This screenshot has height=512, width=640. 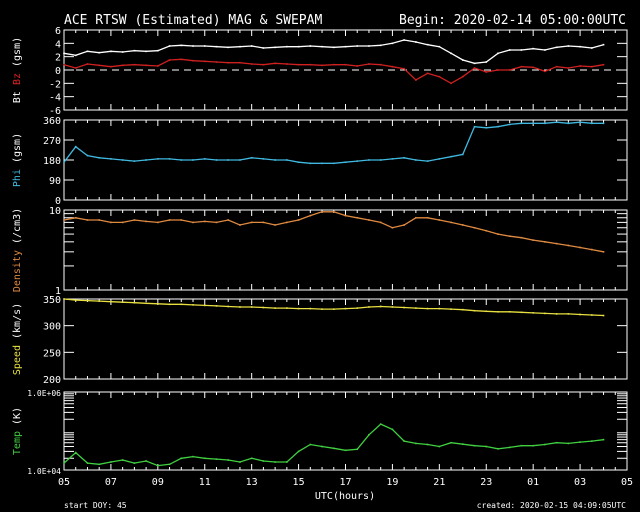 What do you see at coordinates (17, 178) in the screenshot?
I see `y-axis-label-part: Phi` at bounding box center [17, 178].